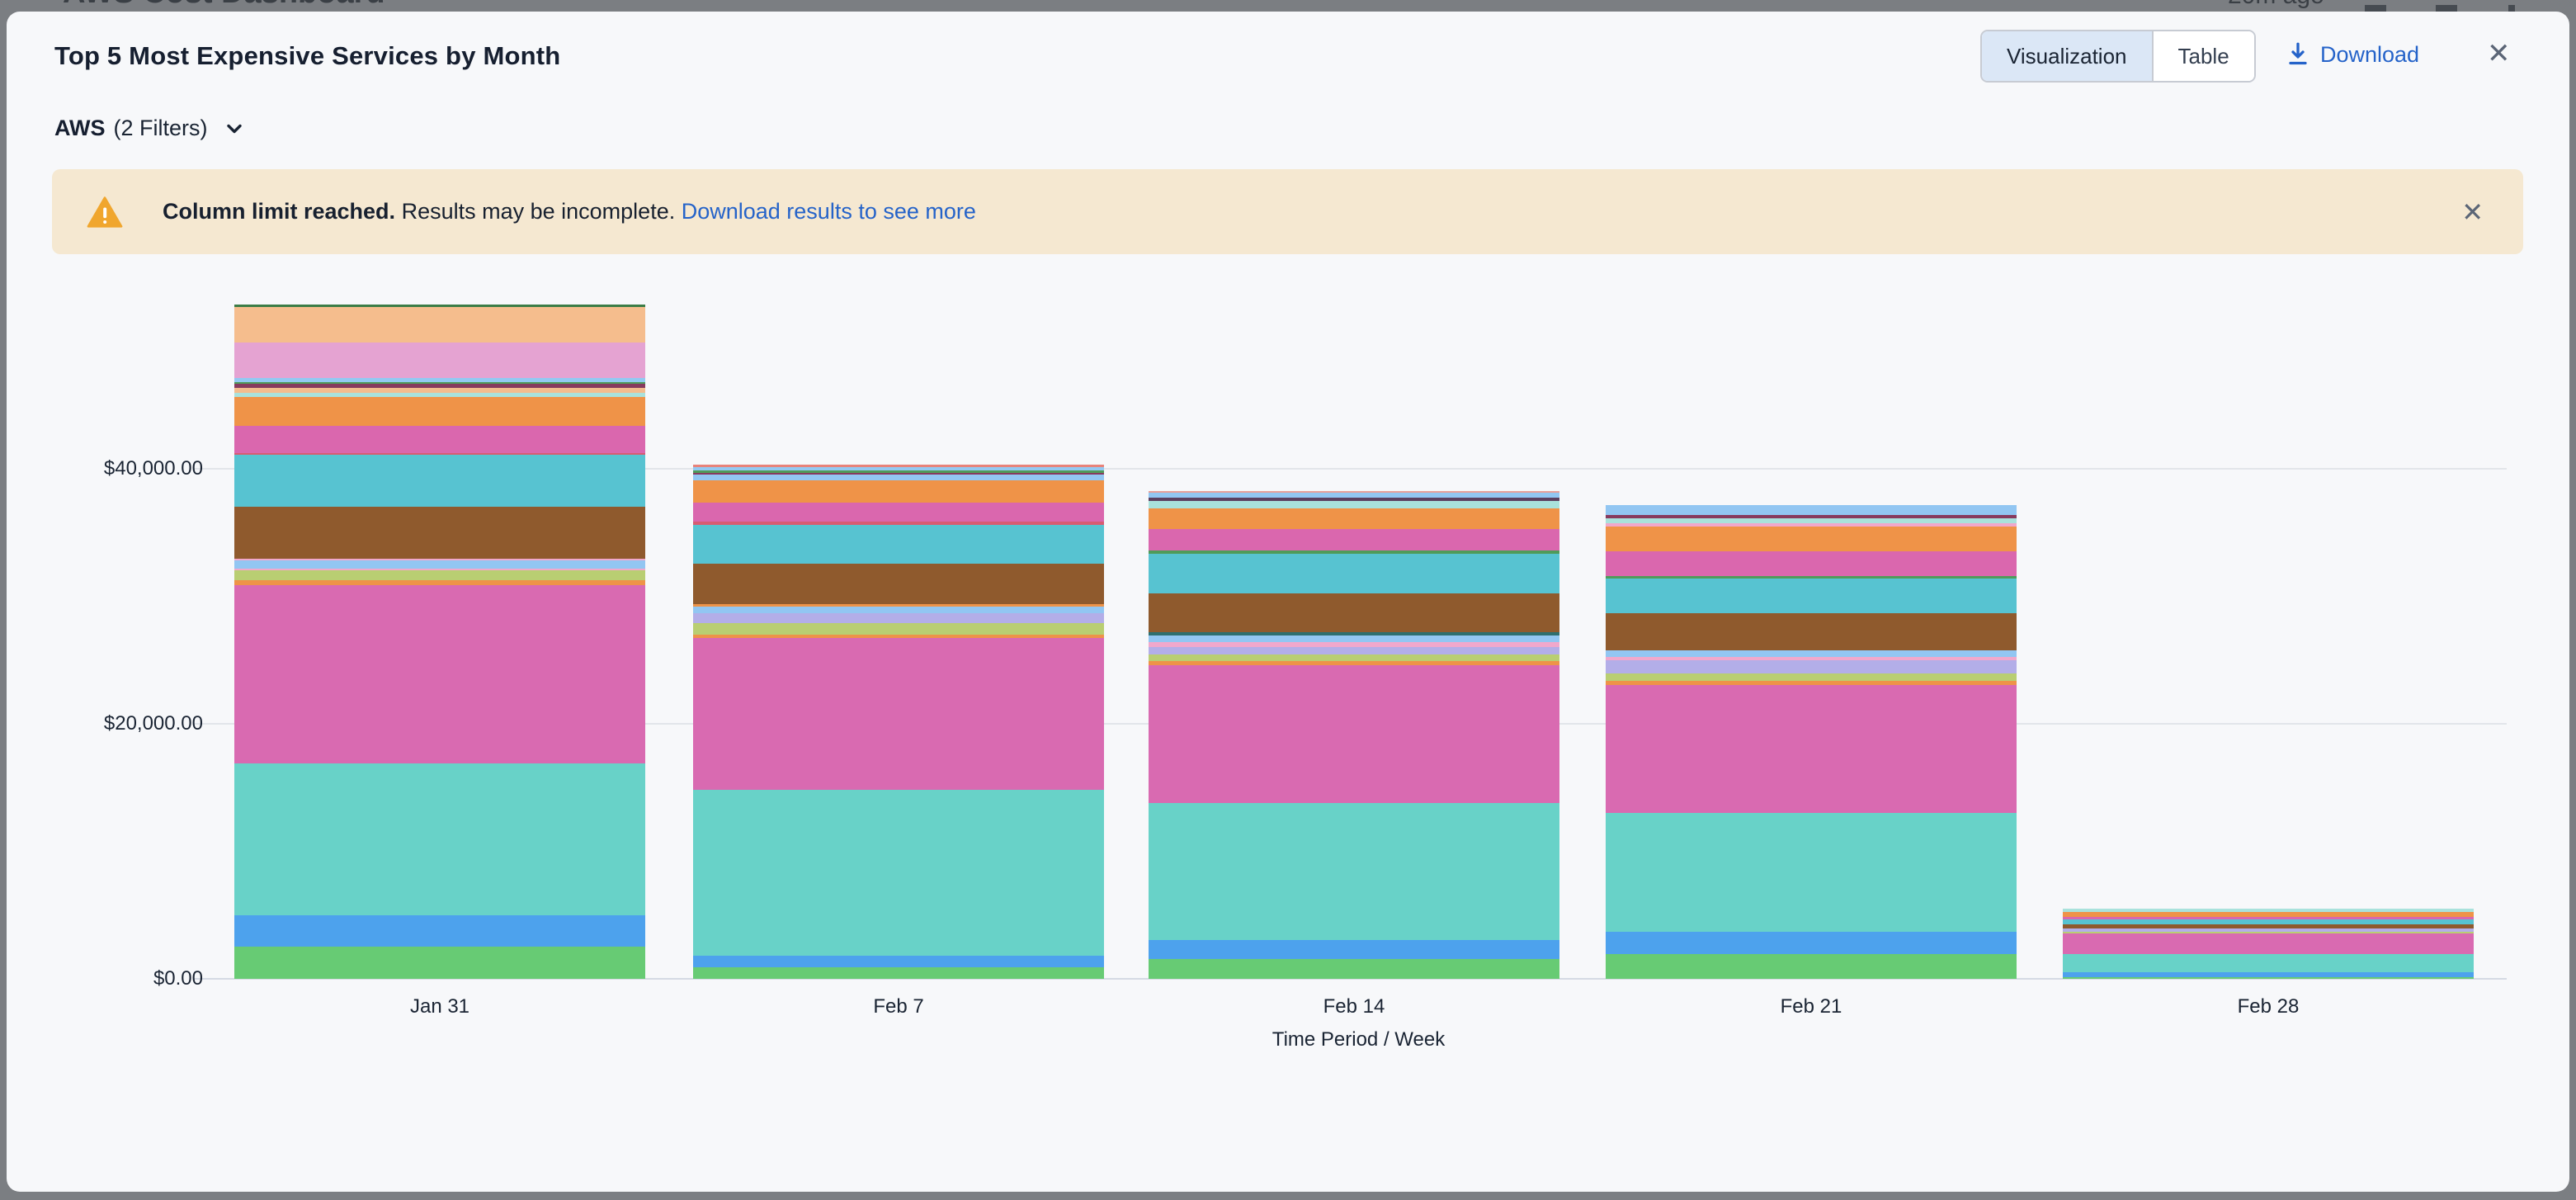 This screenshot has height=1200, width=2576. What do you see at coordinates (2067, 56) in the screenshot?
I see `tab-visualization: Visualization` at bounding box center [2067, 56].